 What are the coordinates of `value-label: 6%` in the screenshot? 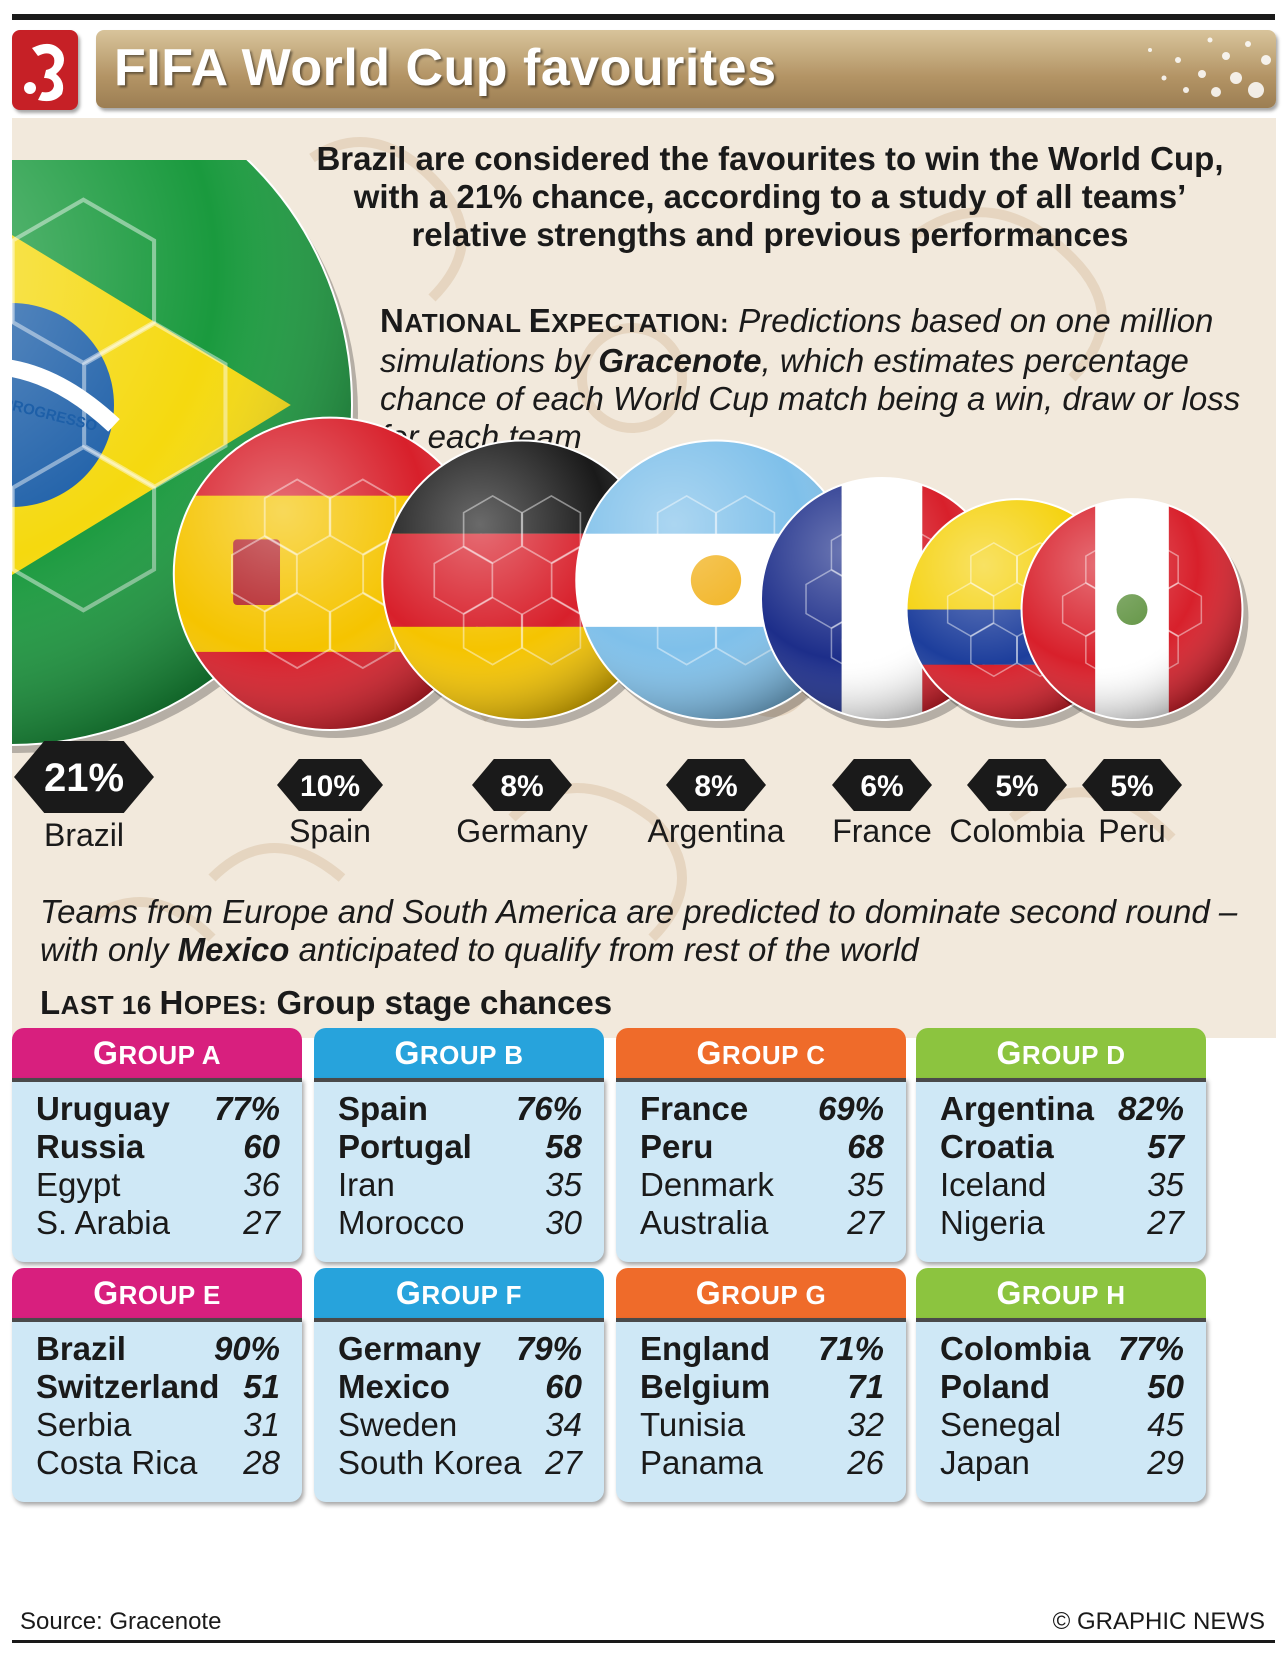 It's located at (881, 786).